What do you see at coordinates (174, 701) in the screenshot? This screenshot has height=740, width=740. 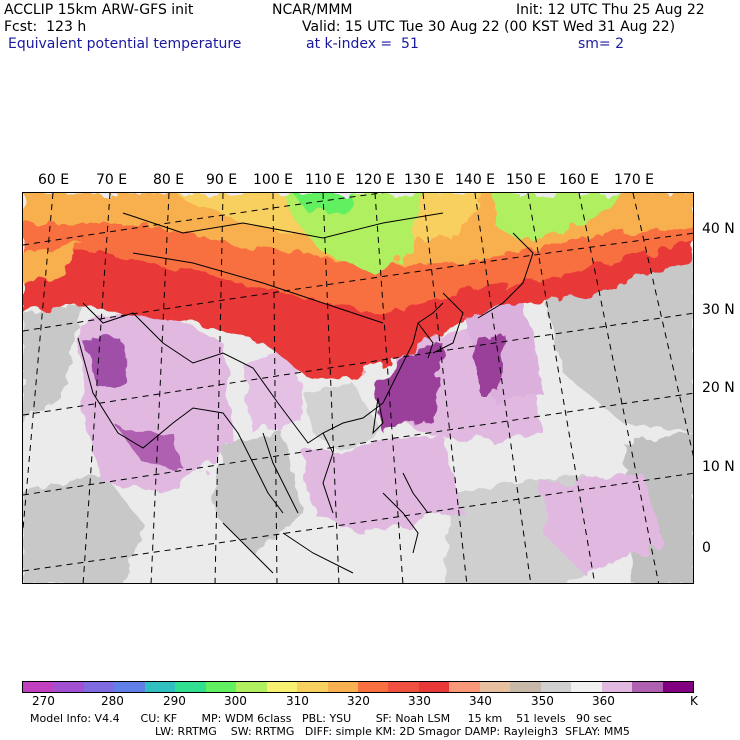 I see `colorbar-tick: 290` at bounding box center [174, 701].